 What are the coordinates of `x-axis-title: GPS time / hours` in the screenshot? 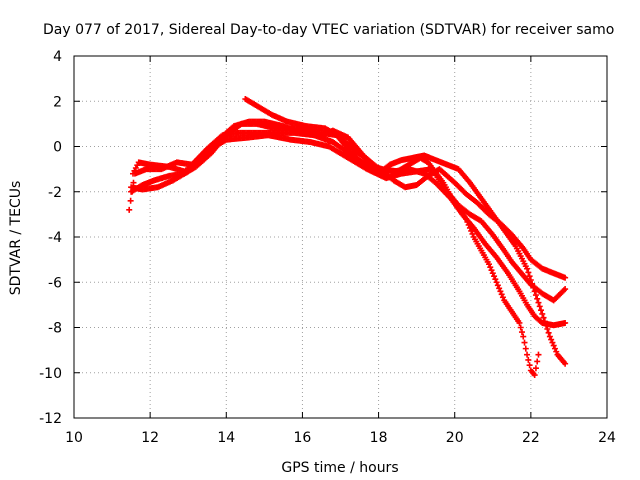 It's located at (339, 468).